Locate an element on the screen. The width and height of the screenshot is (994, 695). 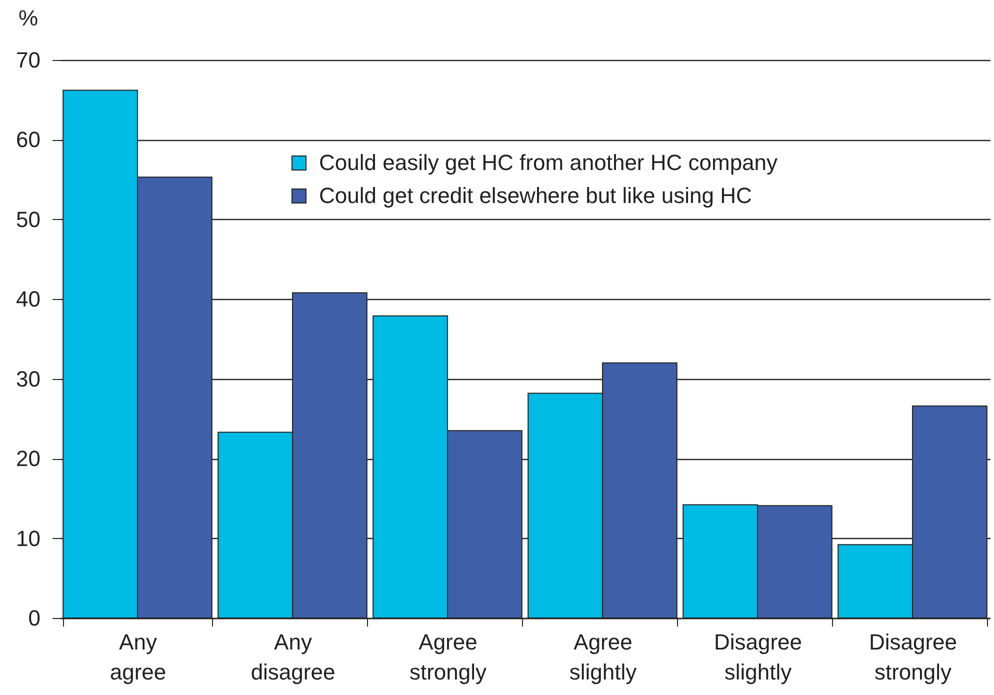
legend-label: Could get credit elsewhere but like using HC is located at coordinates (535, 195).